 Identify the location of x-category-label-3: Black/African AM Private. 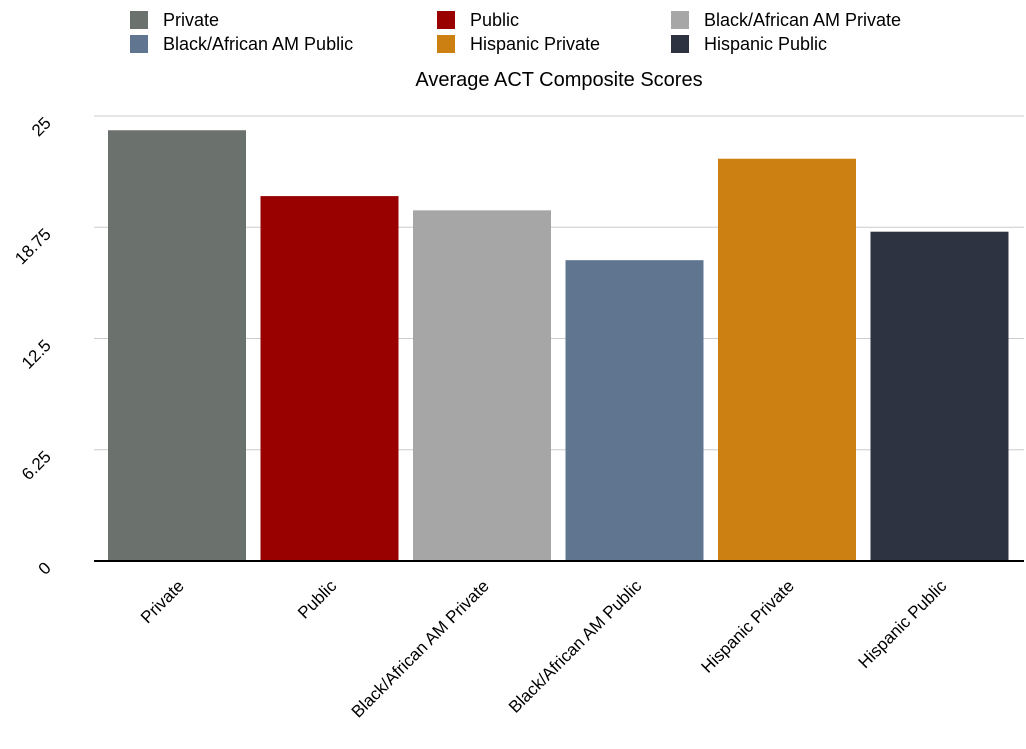
(420, 648).